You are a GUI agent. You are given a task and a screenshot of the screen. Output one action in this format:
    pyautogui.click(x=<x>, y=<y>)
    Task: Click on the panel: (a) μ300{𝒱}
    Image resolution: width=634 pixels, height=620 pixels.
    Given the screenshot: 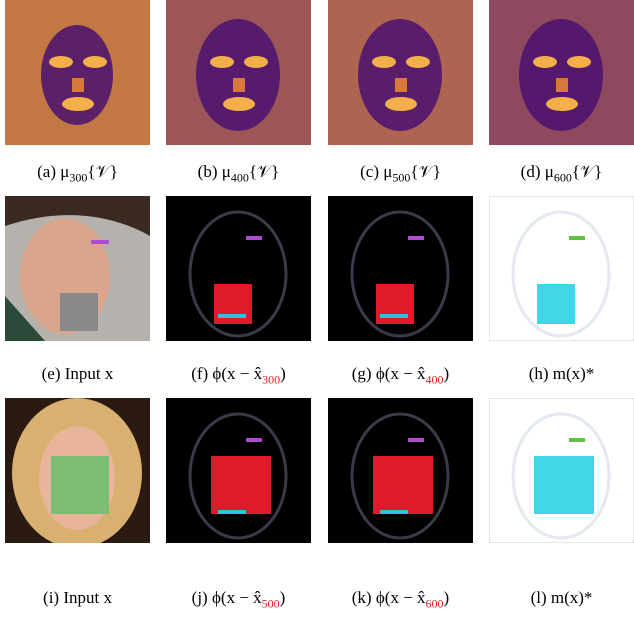 What is the action you would take?
    pyautogui.click(x=77, y=92)
    